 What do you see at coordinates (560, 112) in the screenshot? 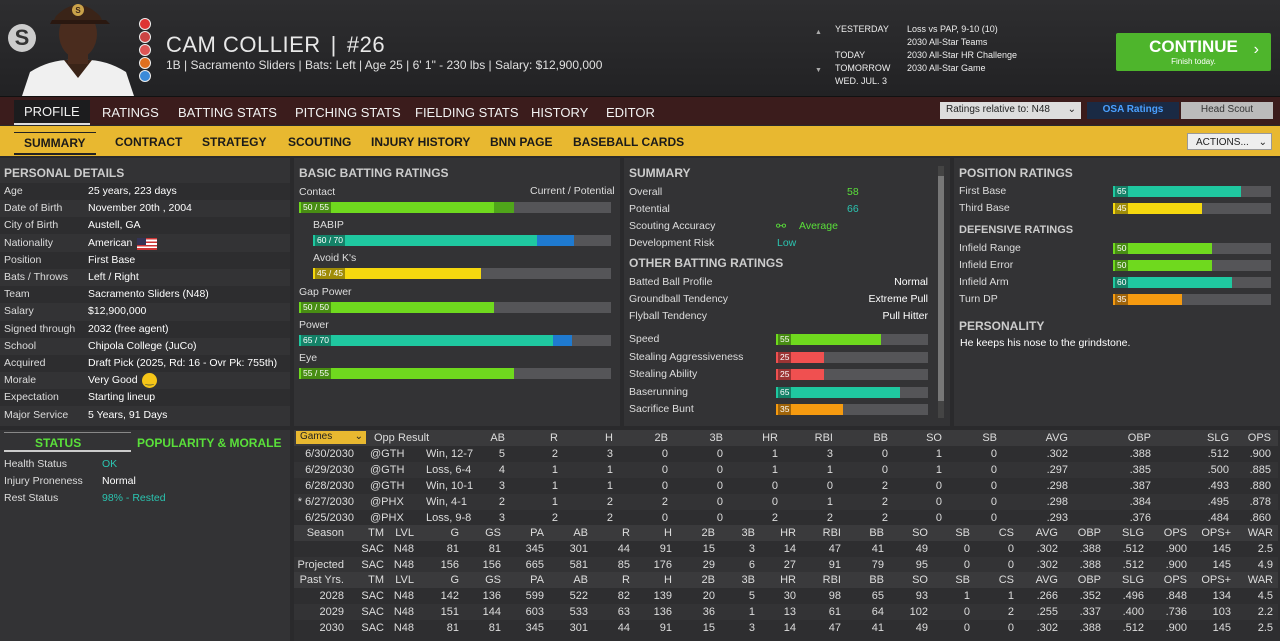
I see `tab-history: HISTORY` at bounding box center [560, 112].